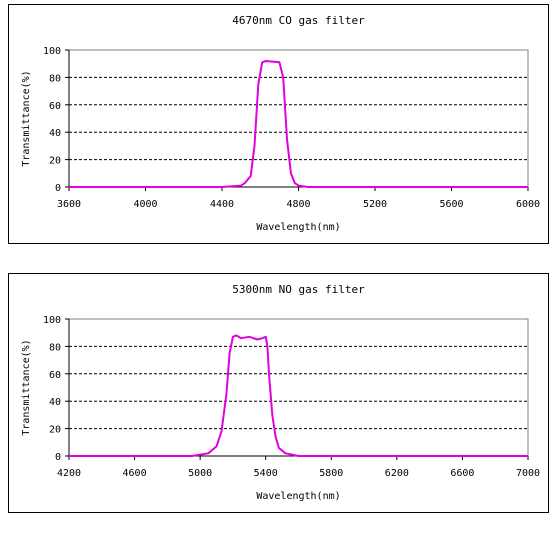 The image size is (560, 538). Describe the element at coordinates (200, 473) in the screenshot. I see `x-tick-label: 5000` at that location.